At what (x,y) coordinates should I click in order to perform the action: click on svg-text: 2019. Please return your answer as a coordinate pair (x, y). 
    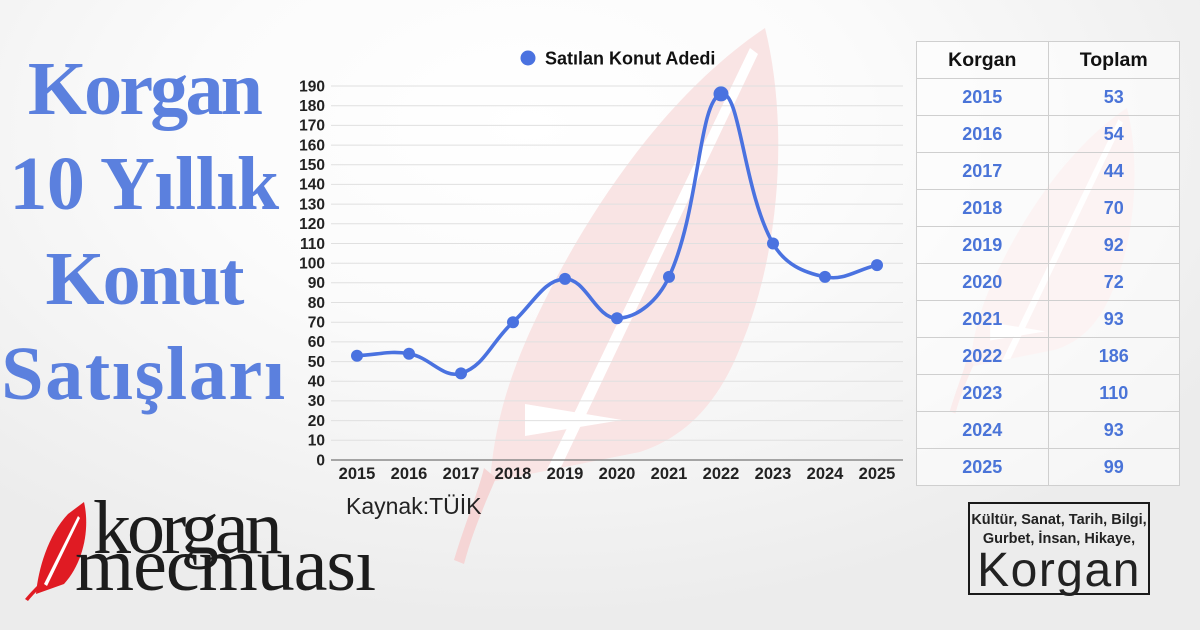
    Looking at the image, I should click on (565, 474).